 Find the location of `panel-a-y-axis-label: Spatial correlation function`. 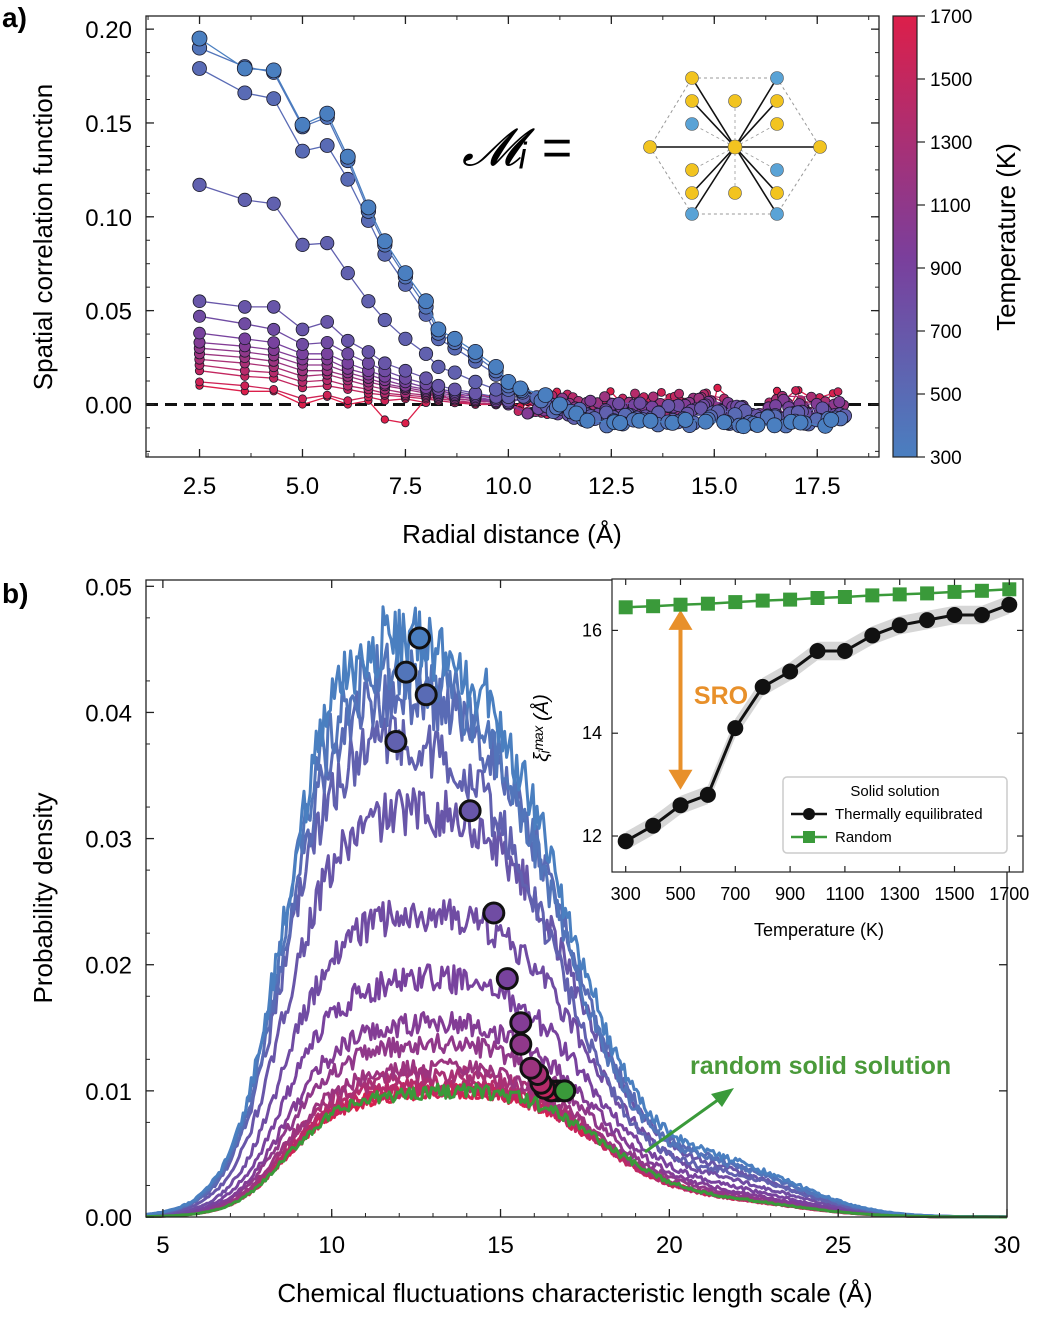

panel-a-y-axis-label: Spatial correlation function is located at coordinates (43, 237).